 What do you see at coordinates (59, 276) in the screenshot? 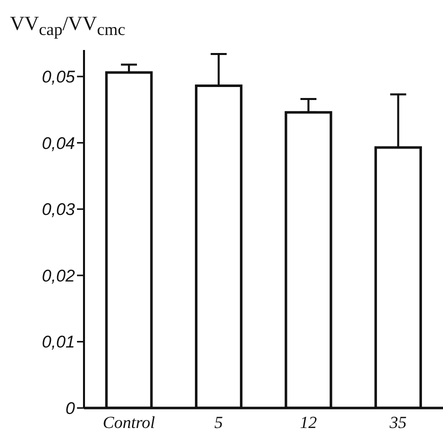
I see `y-tick-label: 0,02` at bounding box center [59, 276].